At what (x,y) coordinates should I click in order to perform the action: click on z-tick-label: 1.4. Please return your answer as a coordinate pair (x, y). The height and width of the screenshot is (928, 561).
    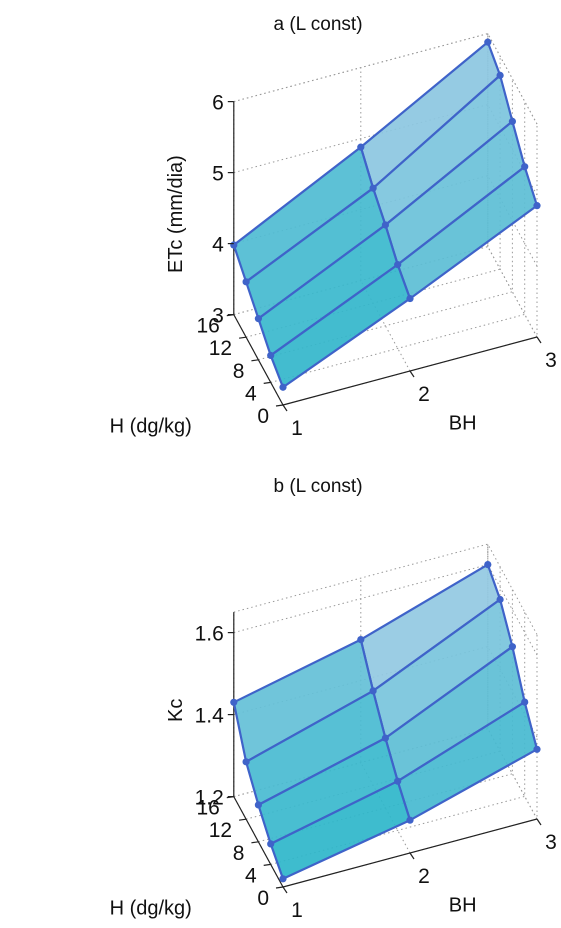
    Looking at the image, I should click on (210, 716).